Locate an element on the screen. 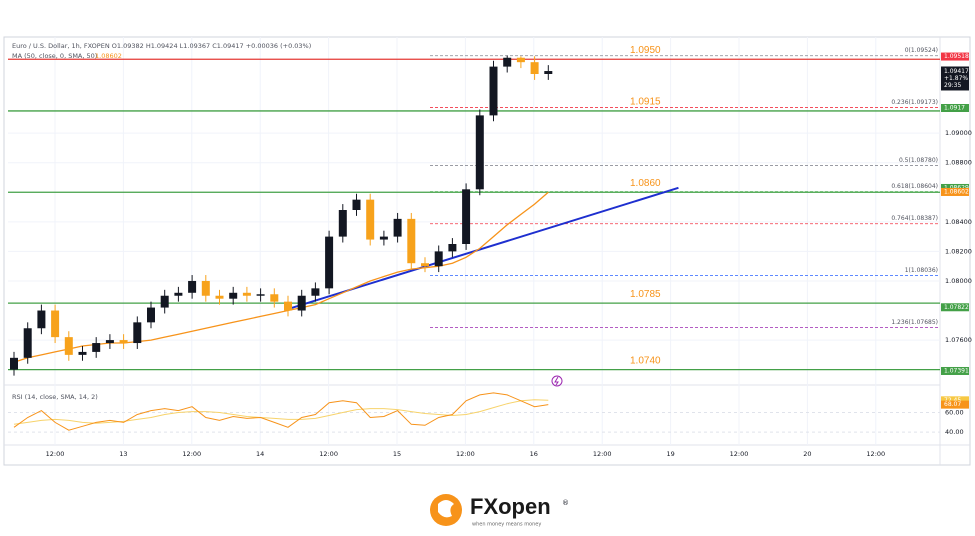  level-label: 1.0915 is located at coordinates (645, 102).